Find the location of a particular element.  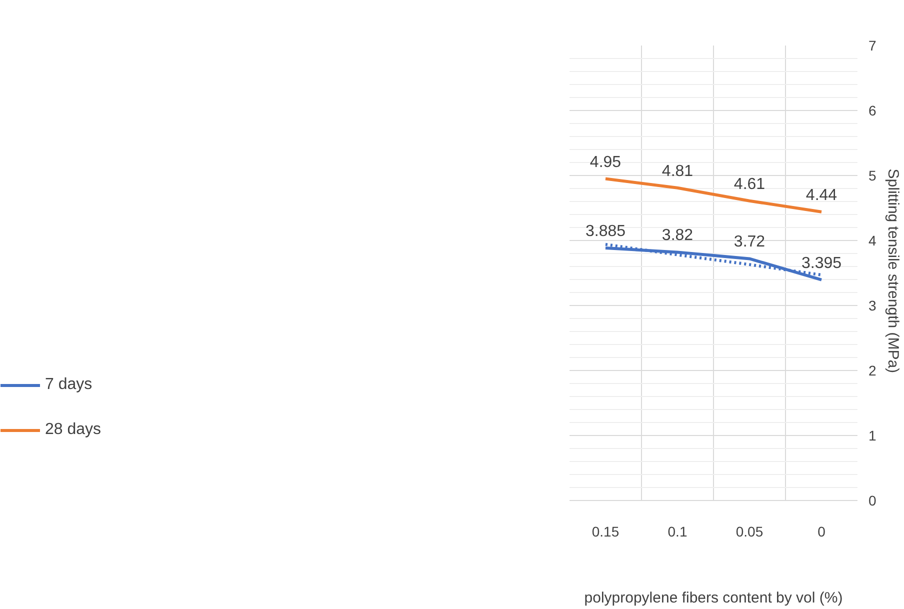

y-tick-label: 6 is located at coordinates (872, 110).